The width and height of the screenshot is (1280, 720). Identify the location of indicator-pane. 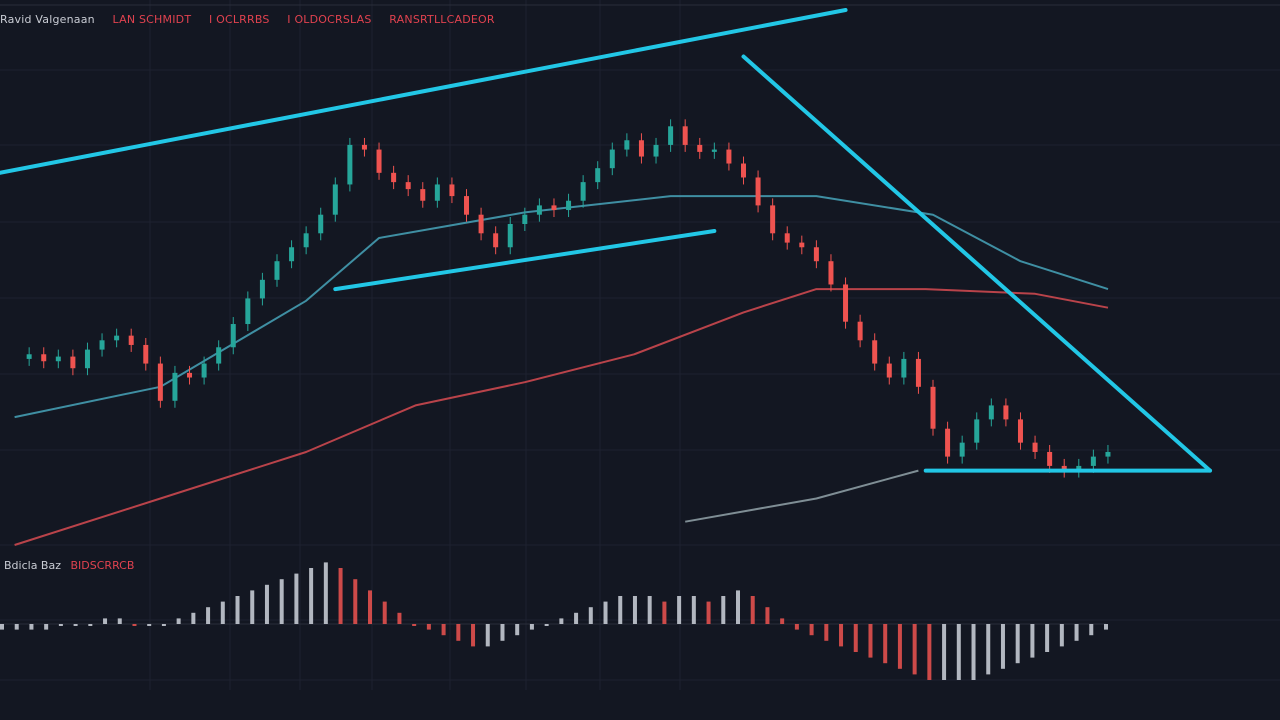
(554, 621).